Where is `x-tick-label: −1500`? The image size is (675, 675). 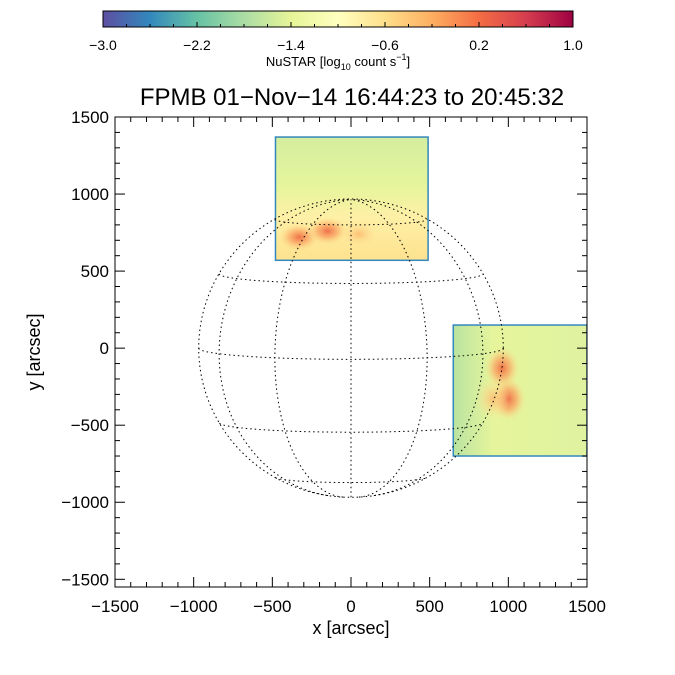
x-tick-label: −1500 is located at coordinates (115, 606).